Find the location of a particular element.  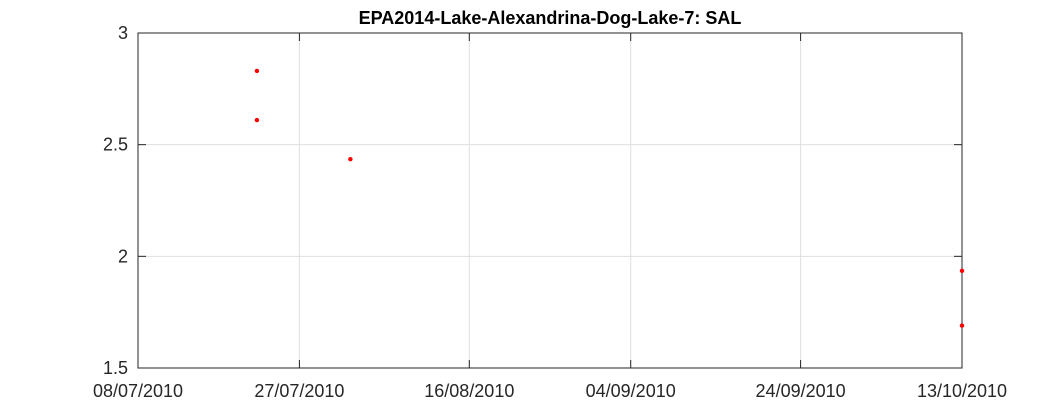

x-tick-label: 24/09/2010 is located at coordinates (801, 391).